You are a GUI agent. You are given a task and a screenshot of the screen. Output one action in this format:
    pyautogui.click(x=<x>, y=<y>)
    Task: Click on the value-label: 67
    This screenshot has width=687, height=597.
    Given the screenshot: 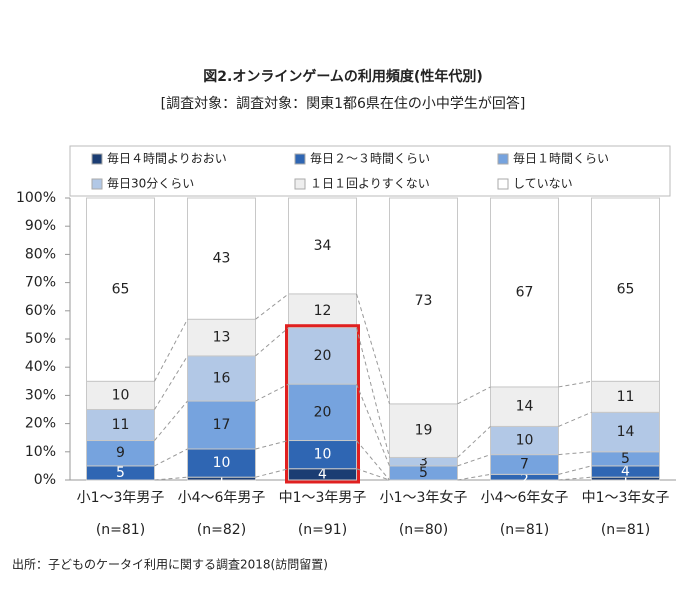 What is the action you would take?
    pyautogui.click(x=525, y=292)
    